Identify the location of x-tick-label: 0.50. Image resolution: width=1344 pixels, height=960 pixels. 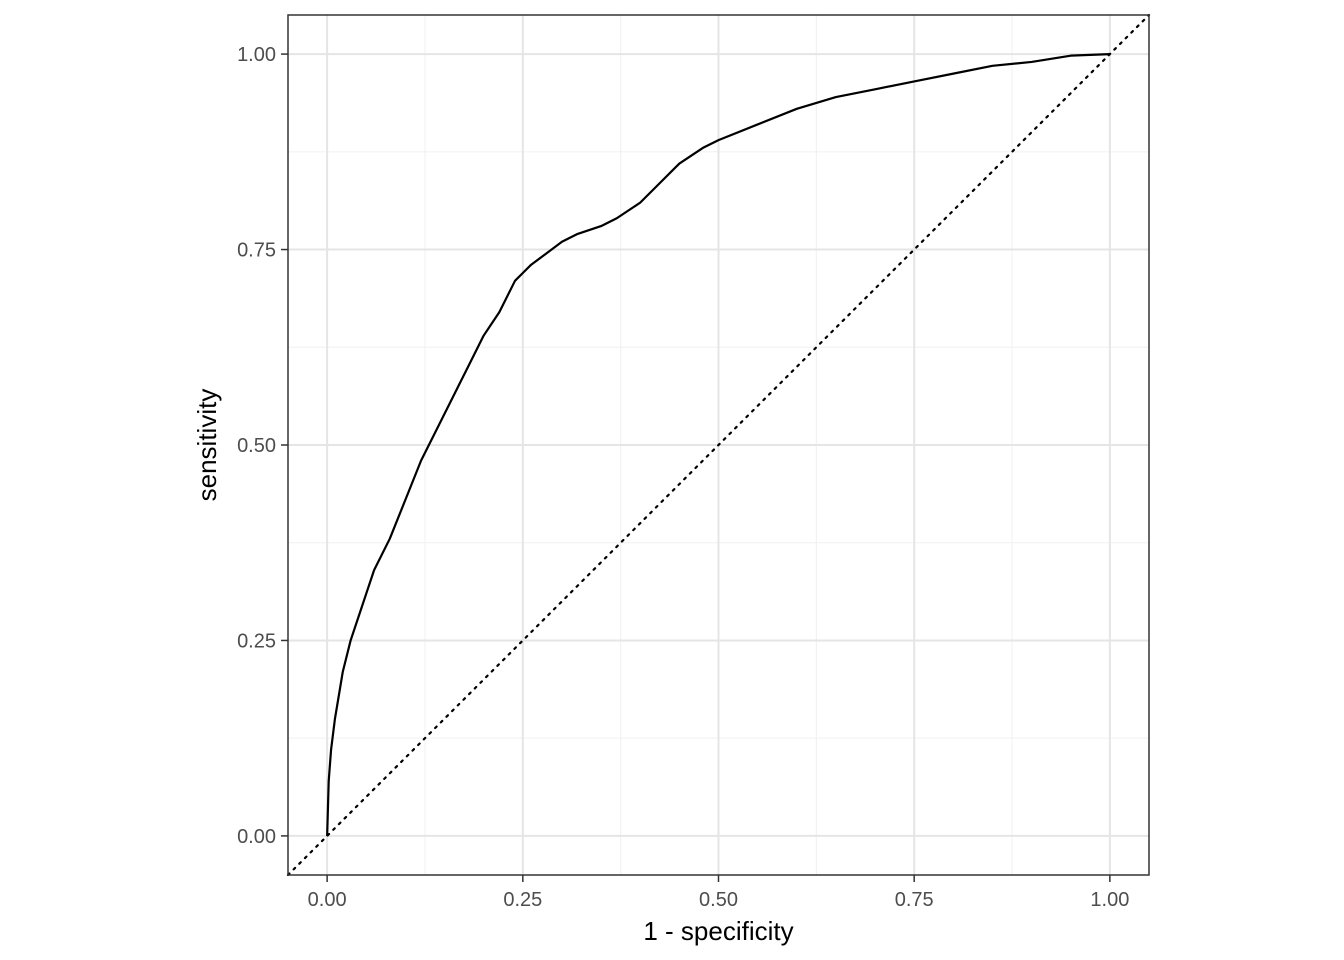
(718, 900).